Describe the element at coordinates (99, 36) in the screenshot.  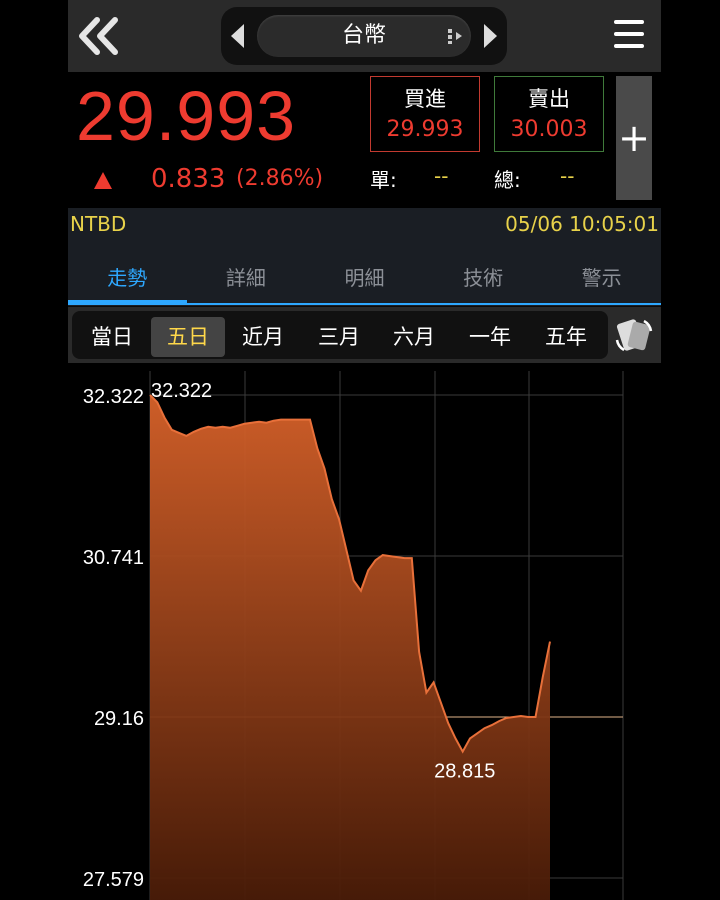
I see `double-chevron-left-icon` at that location.